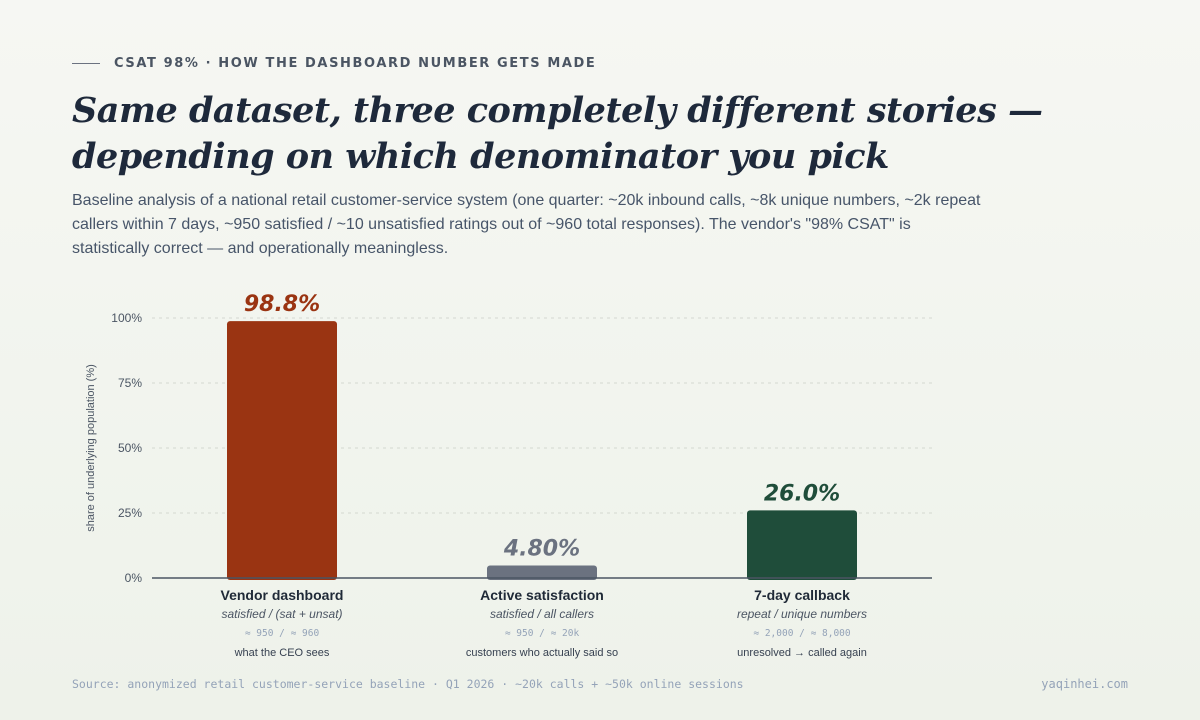 This screenshot has height=720, width=1200. Describe the element at coordinates (130, 513) in the screenshot. I see `y-tick-label: 25%` at that location.